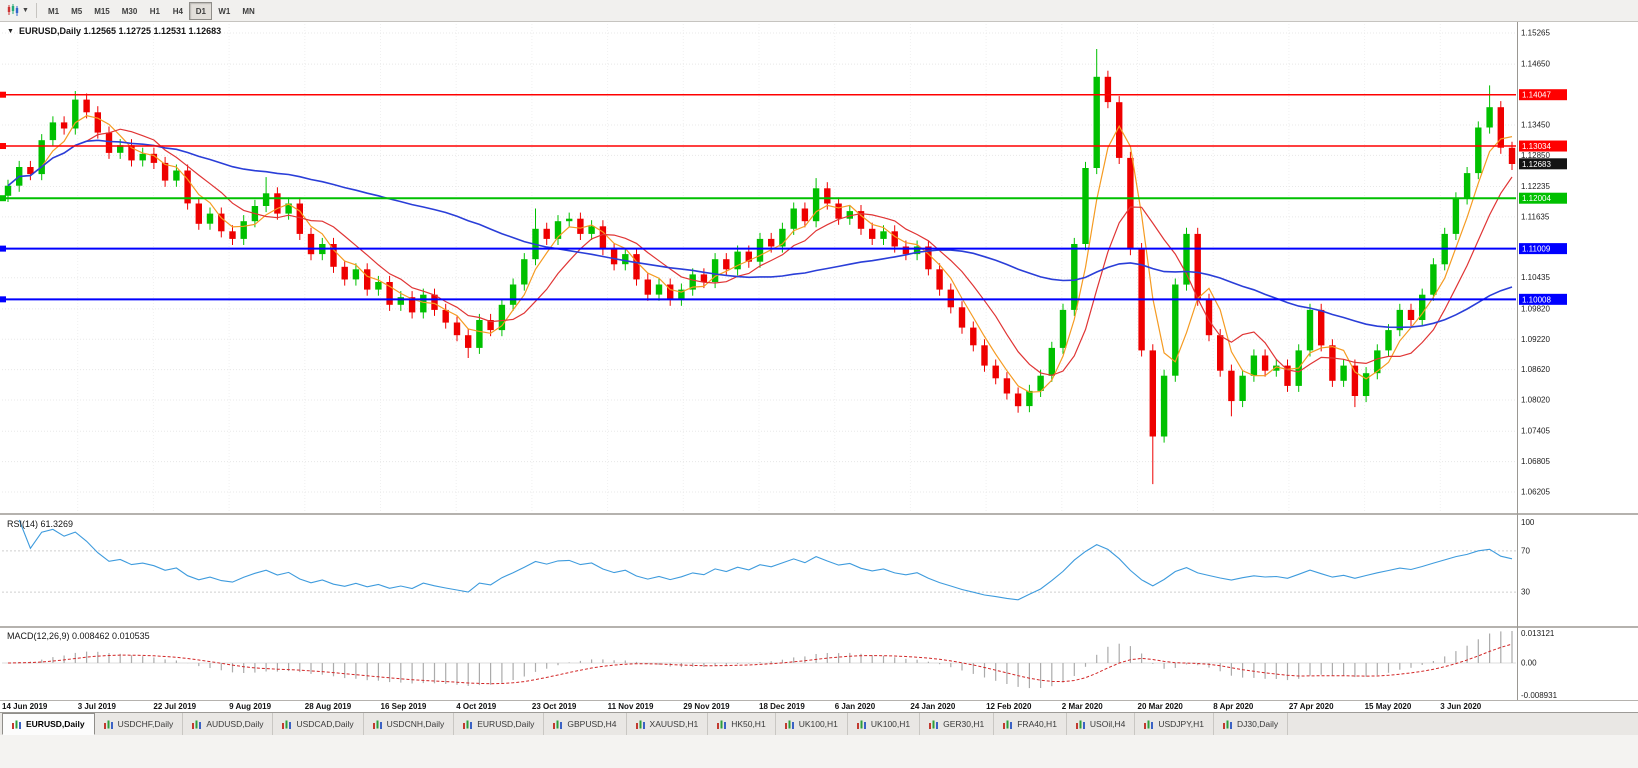 This screenshot has width=1638, height=768. Describe the element at coordinates (1535, 124) in the screenshot. I see `svg-text: 1.13450` at that location.